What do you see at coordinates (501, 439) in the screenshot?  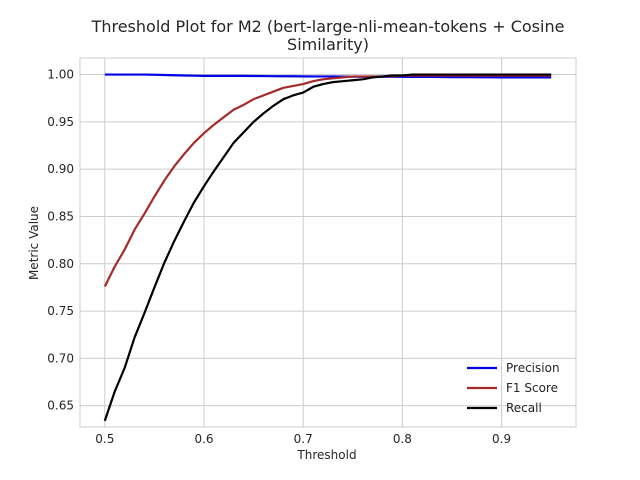 I see `x-tick-label: 0.9` at bounding box center [501, 439].